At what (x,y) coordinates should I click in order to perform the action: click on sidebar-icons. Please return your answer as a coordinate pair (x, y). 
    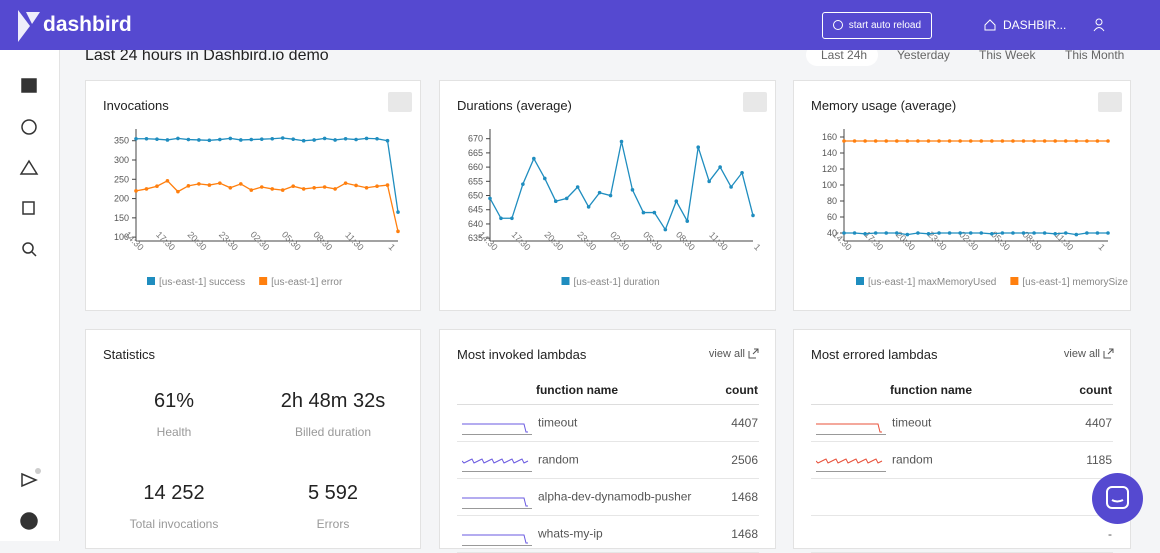
    Looking at the image, I should click on (30, 304).